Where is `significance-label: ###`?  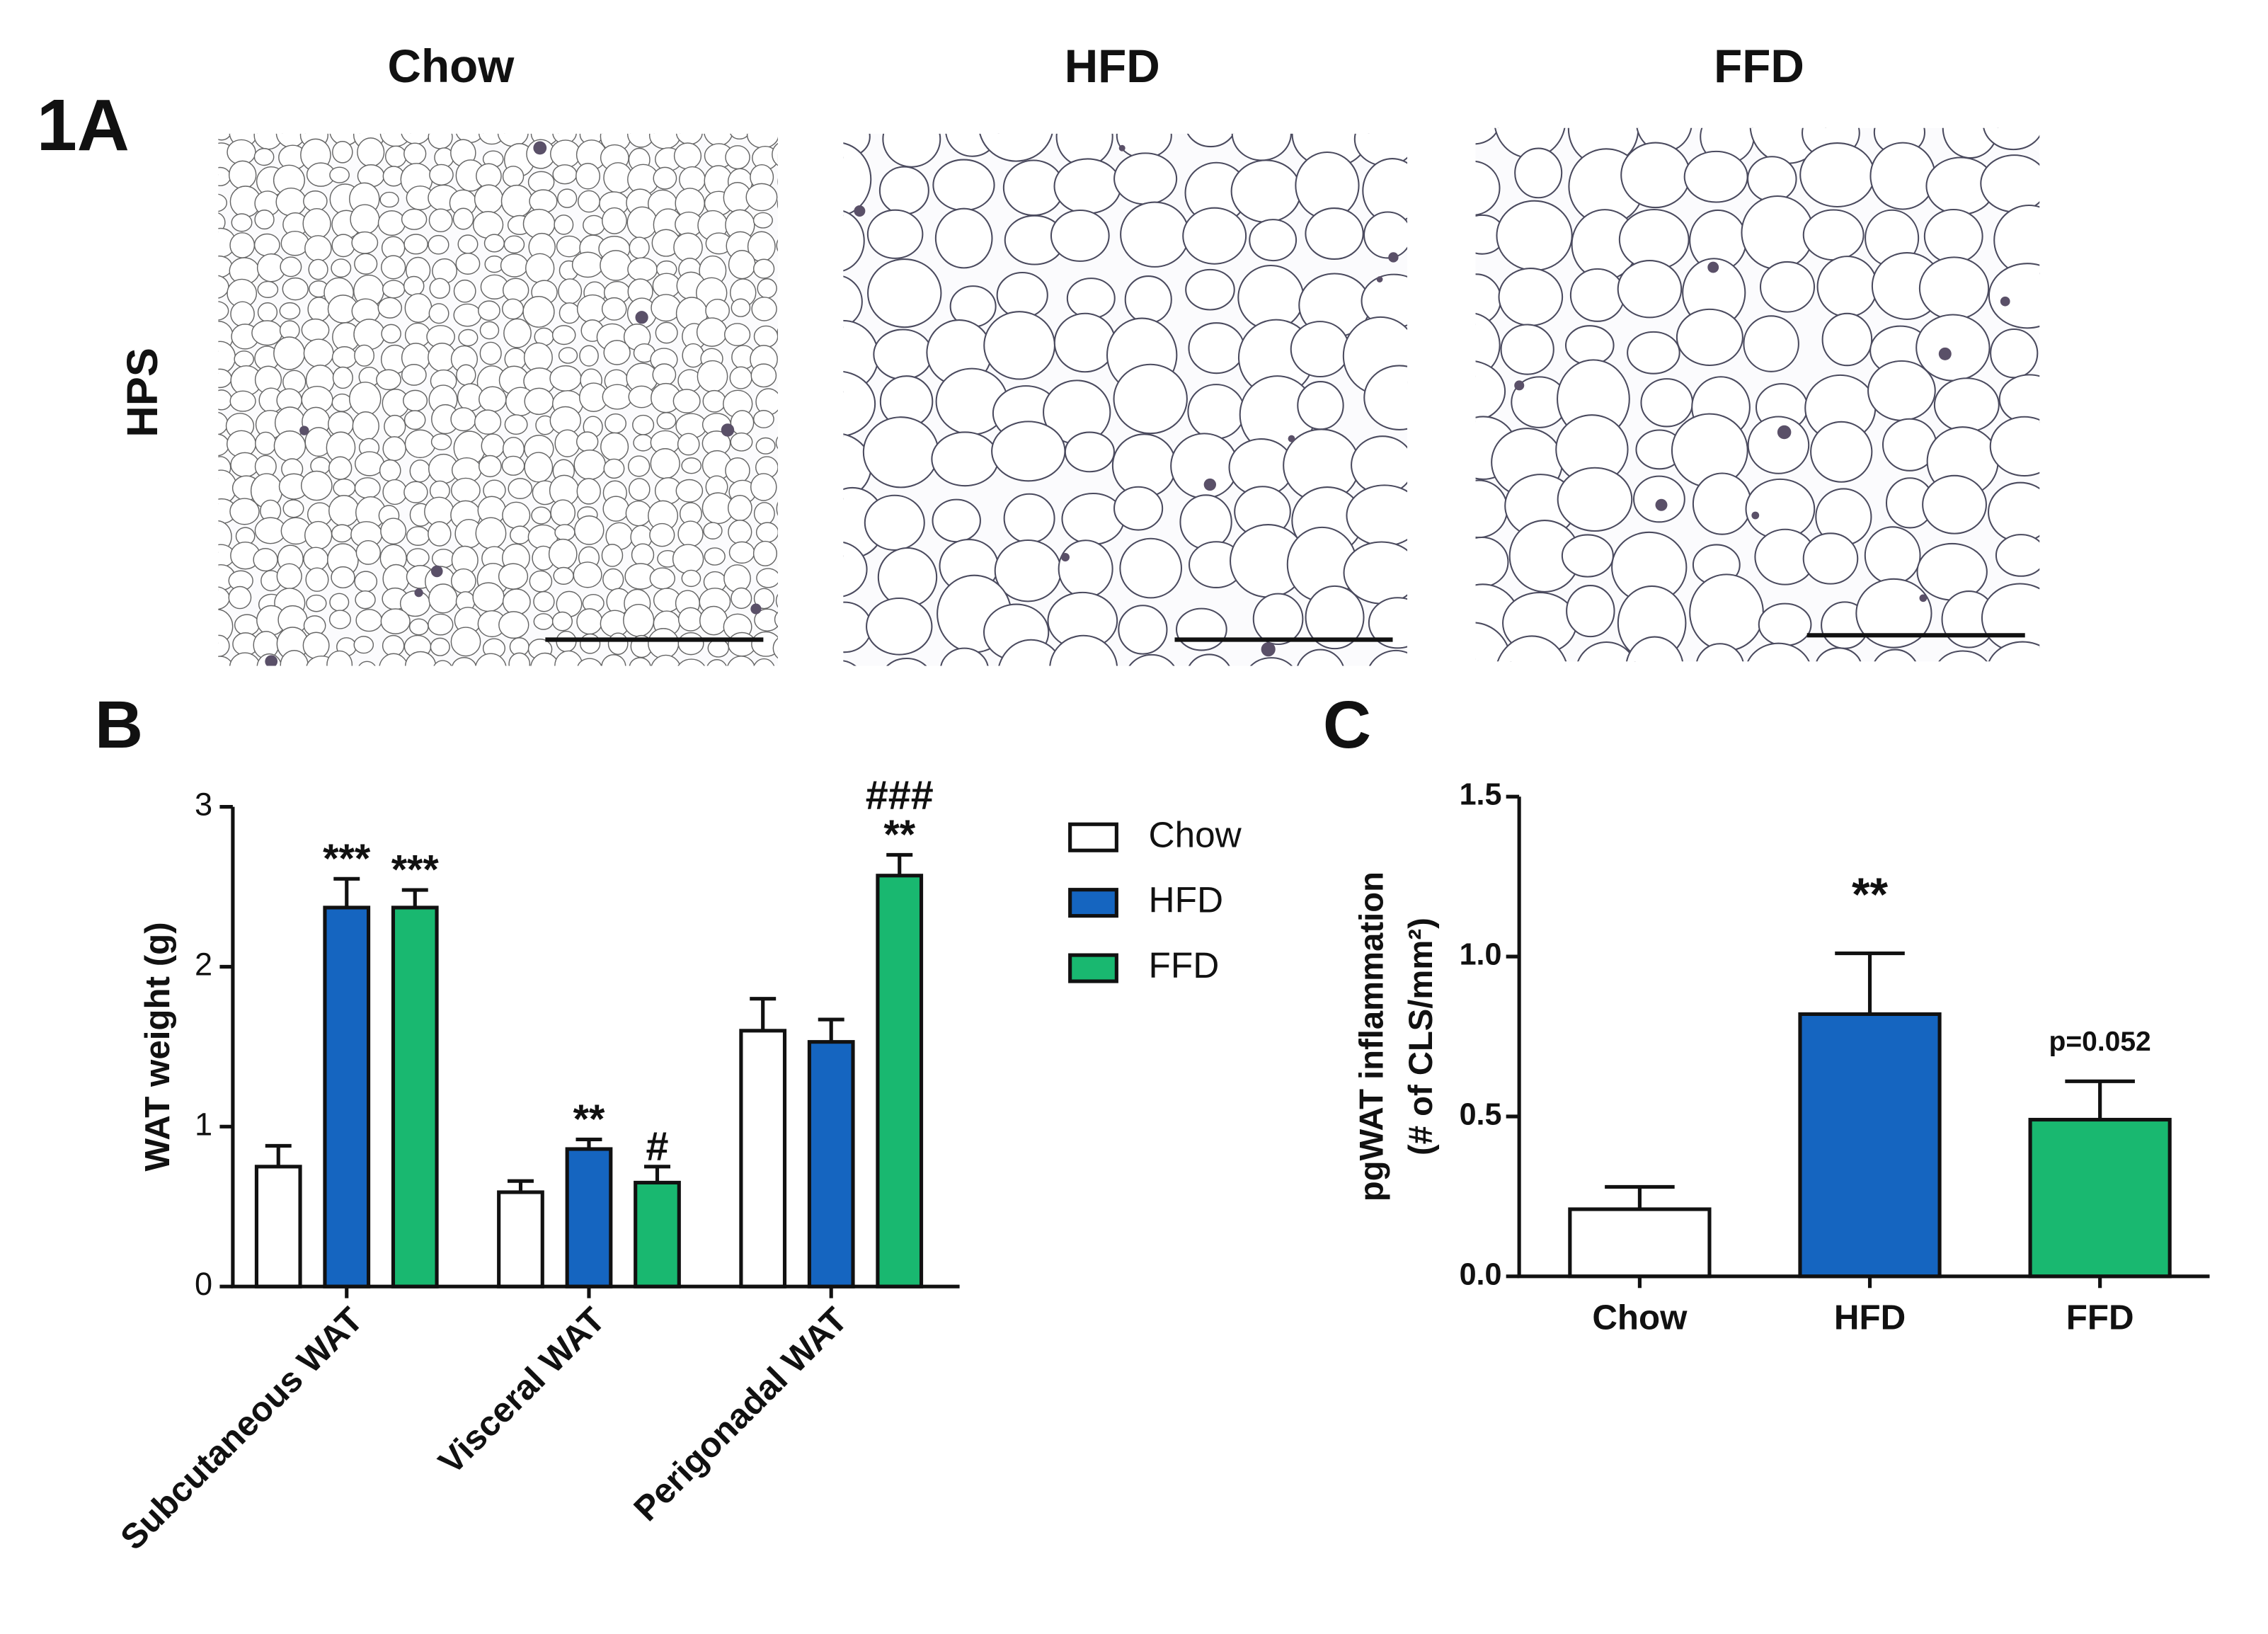
significance-label: ### is located at coordinates (900, 795).